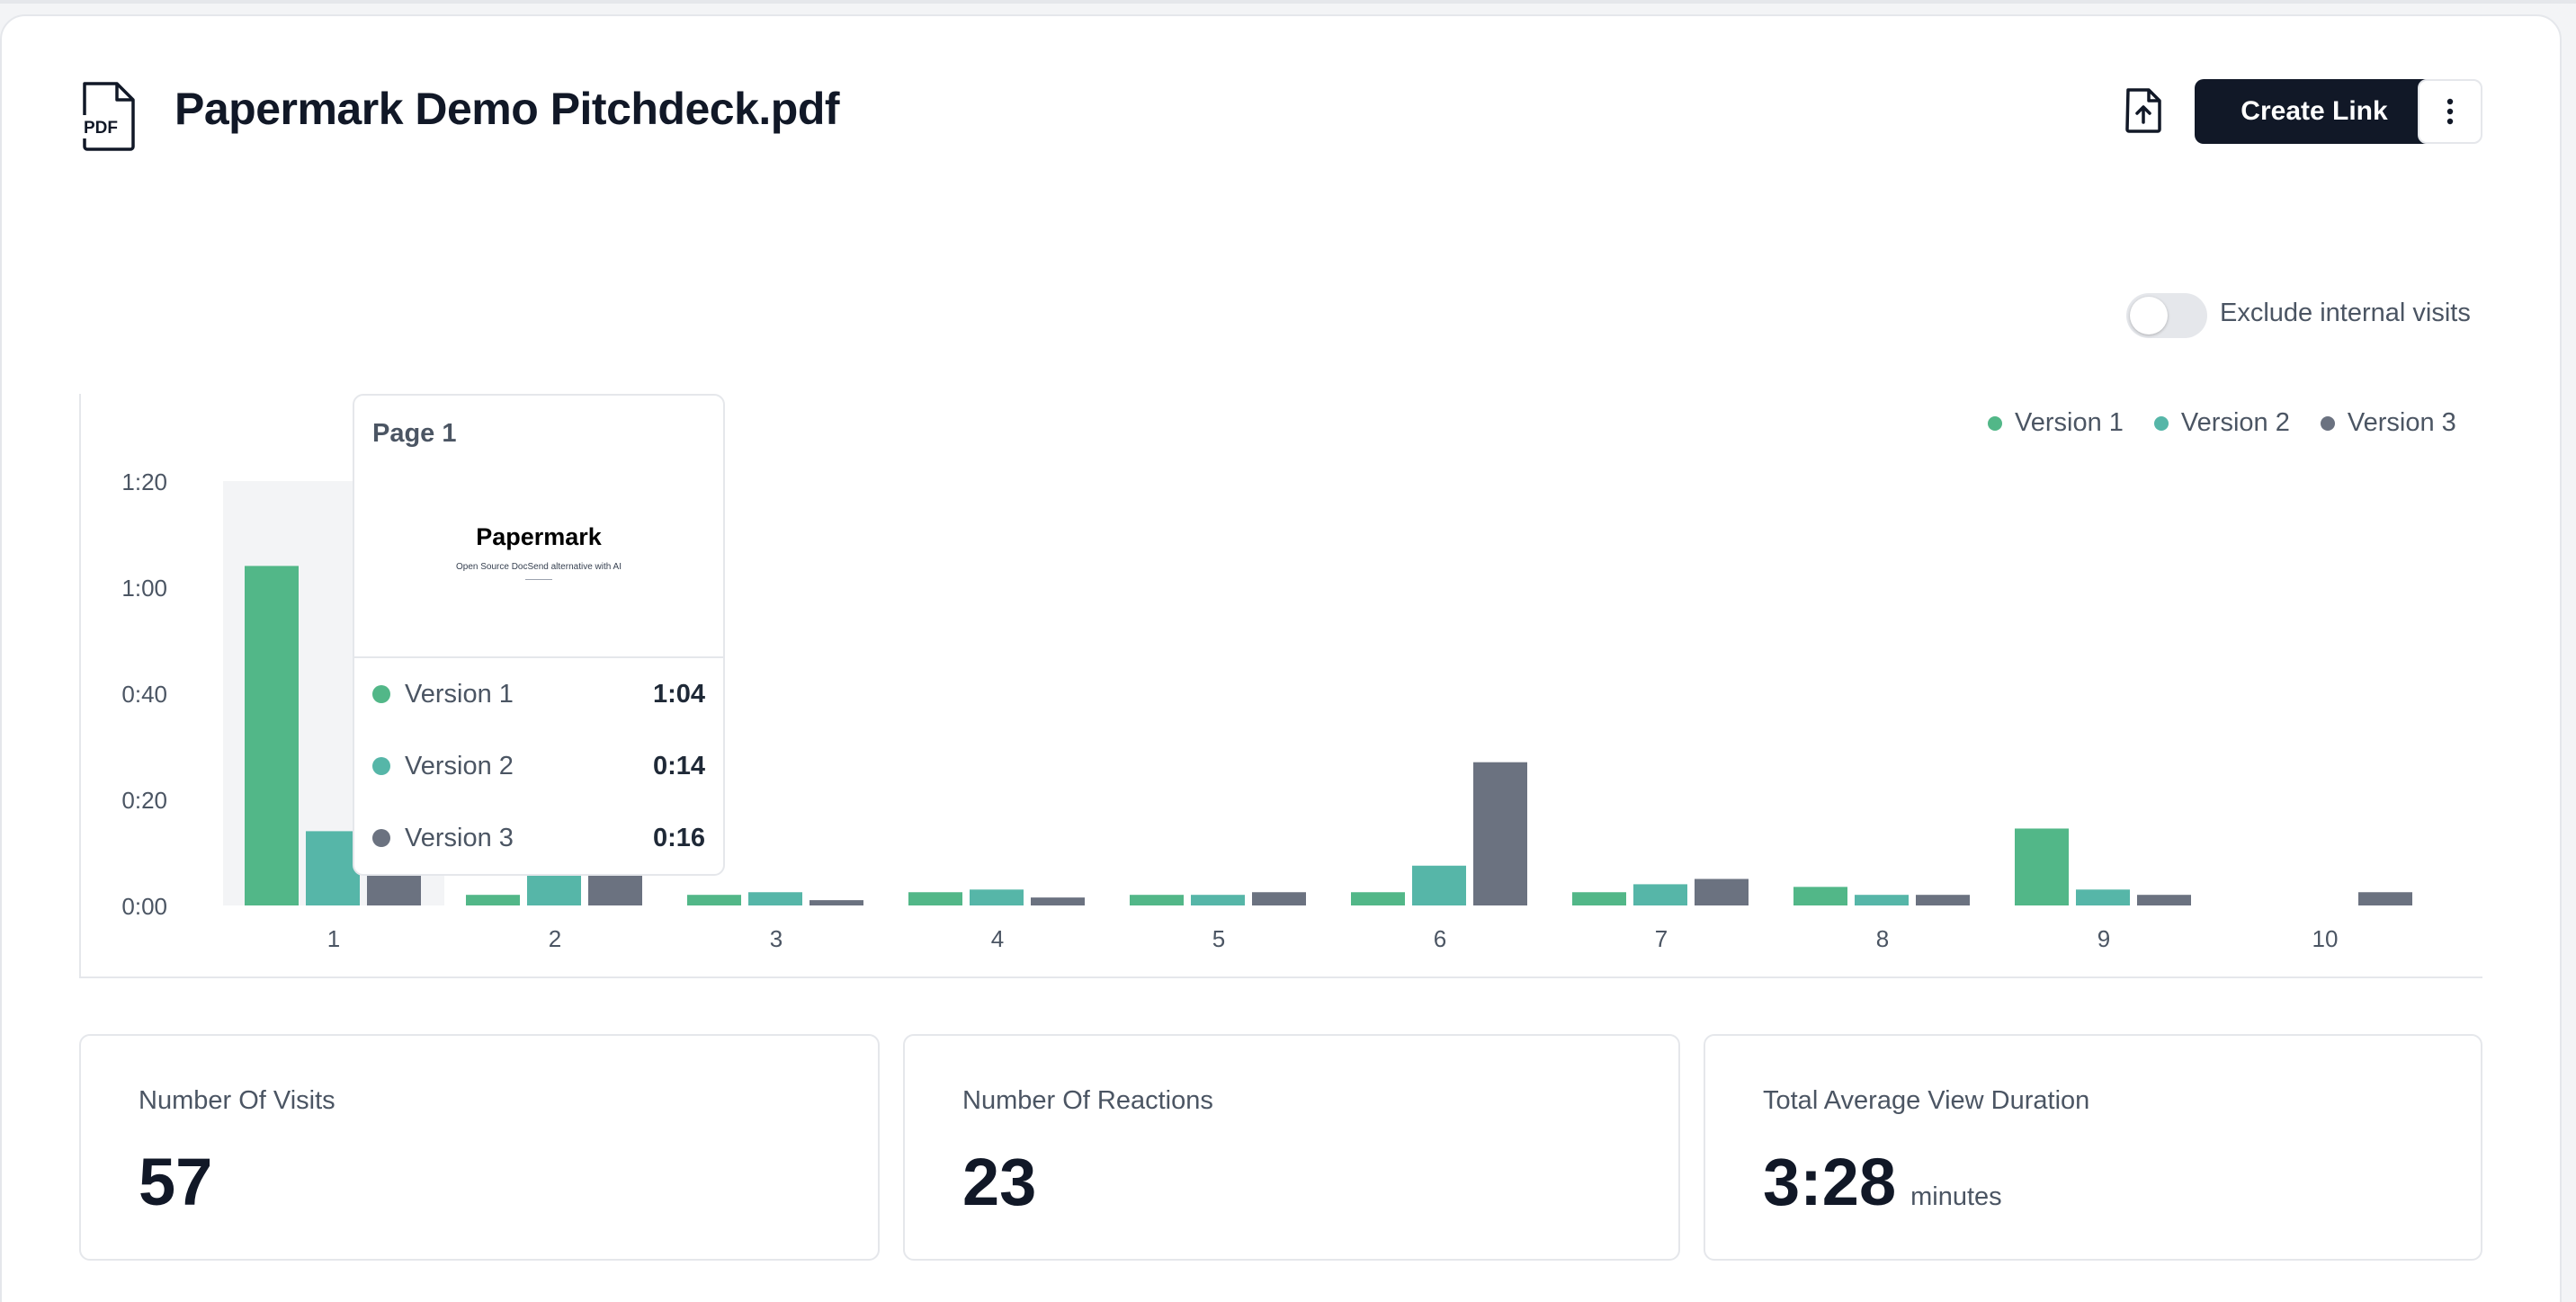  I want to click on thumbnail-brand: Papermark, so click(539, 536).